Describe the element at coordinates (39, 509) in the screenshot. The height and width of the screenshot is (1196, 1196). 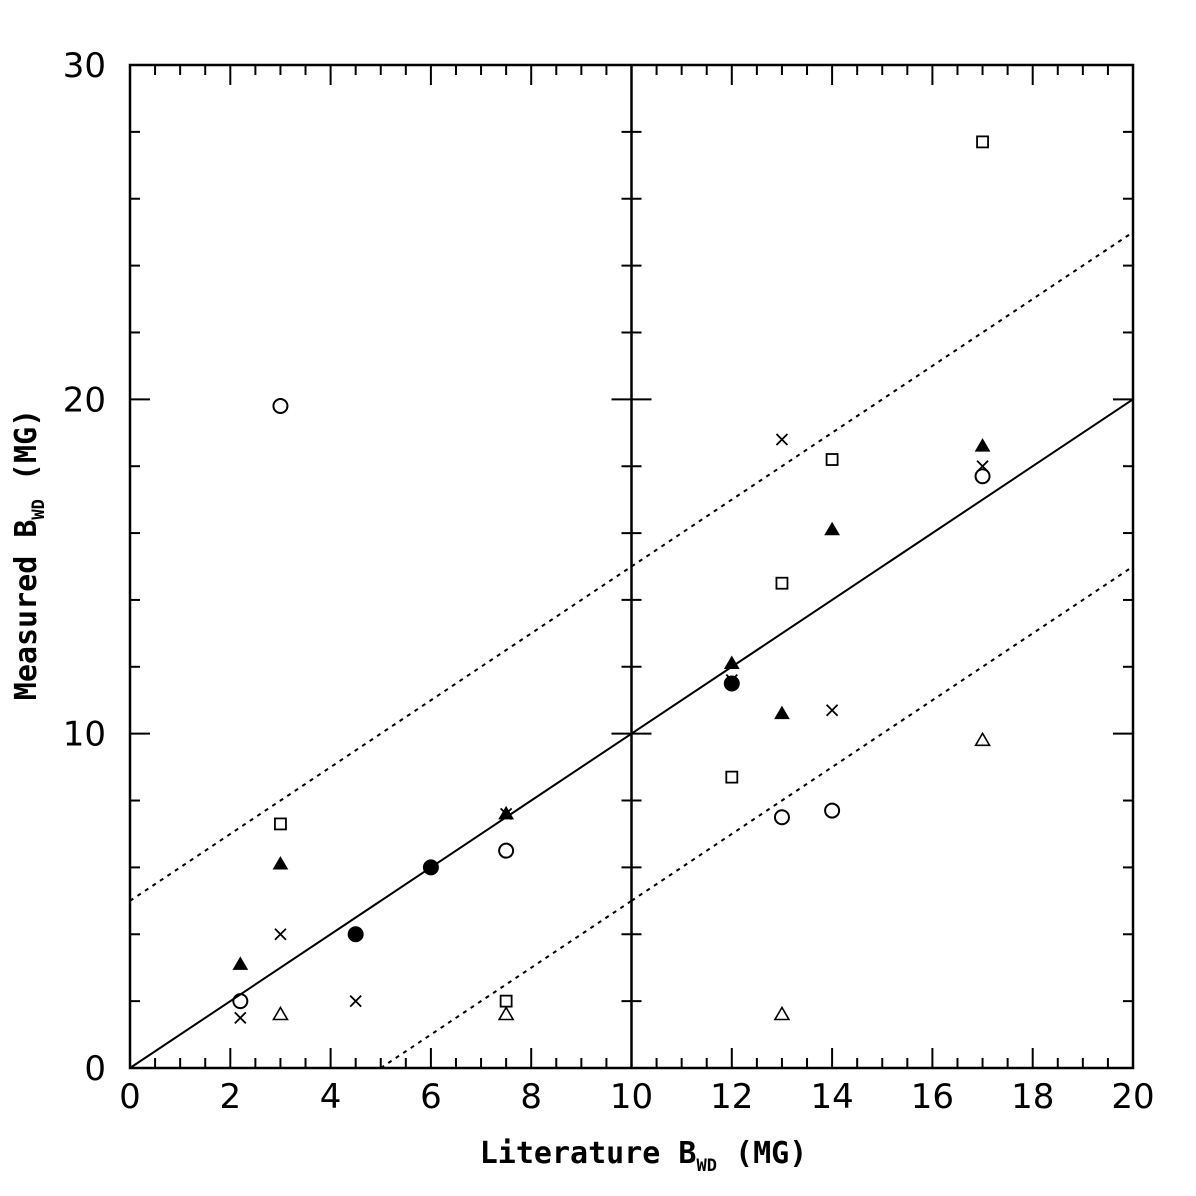
I see `y-axis-title-subscript: WD` at that location.